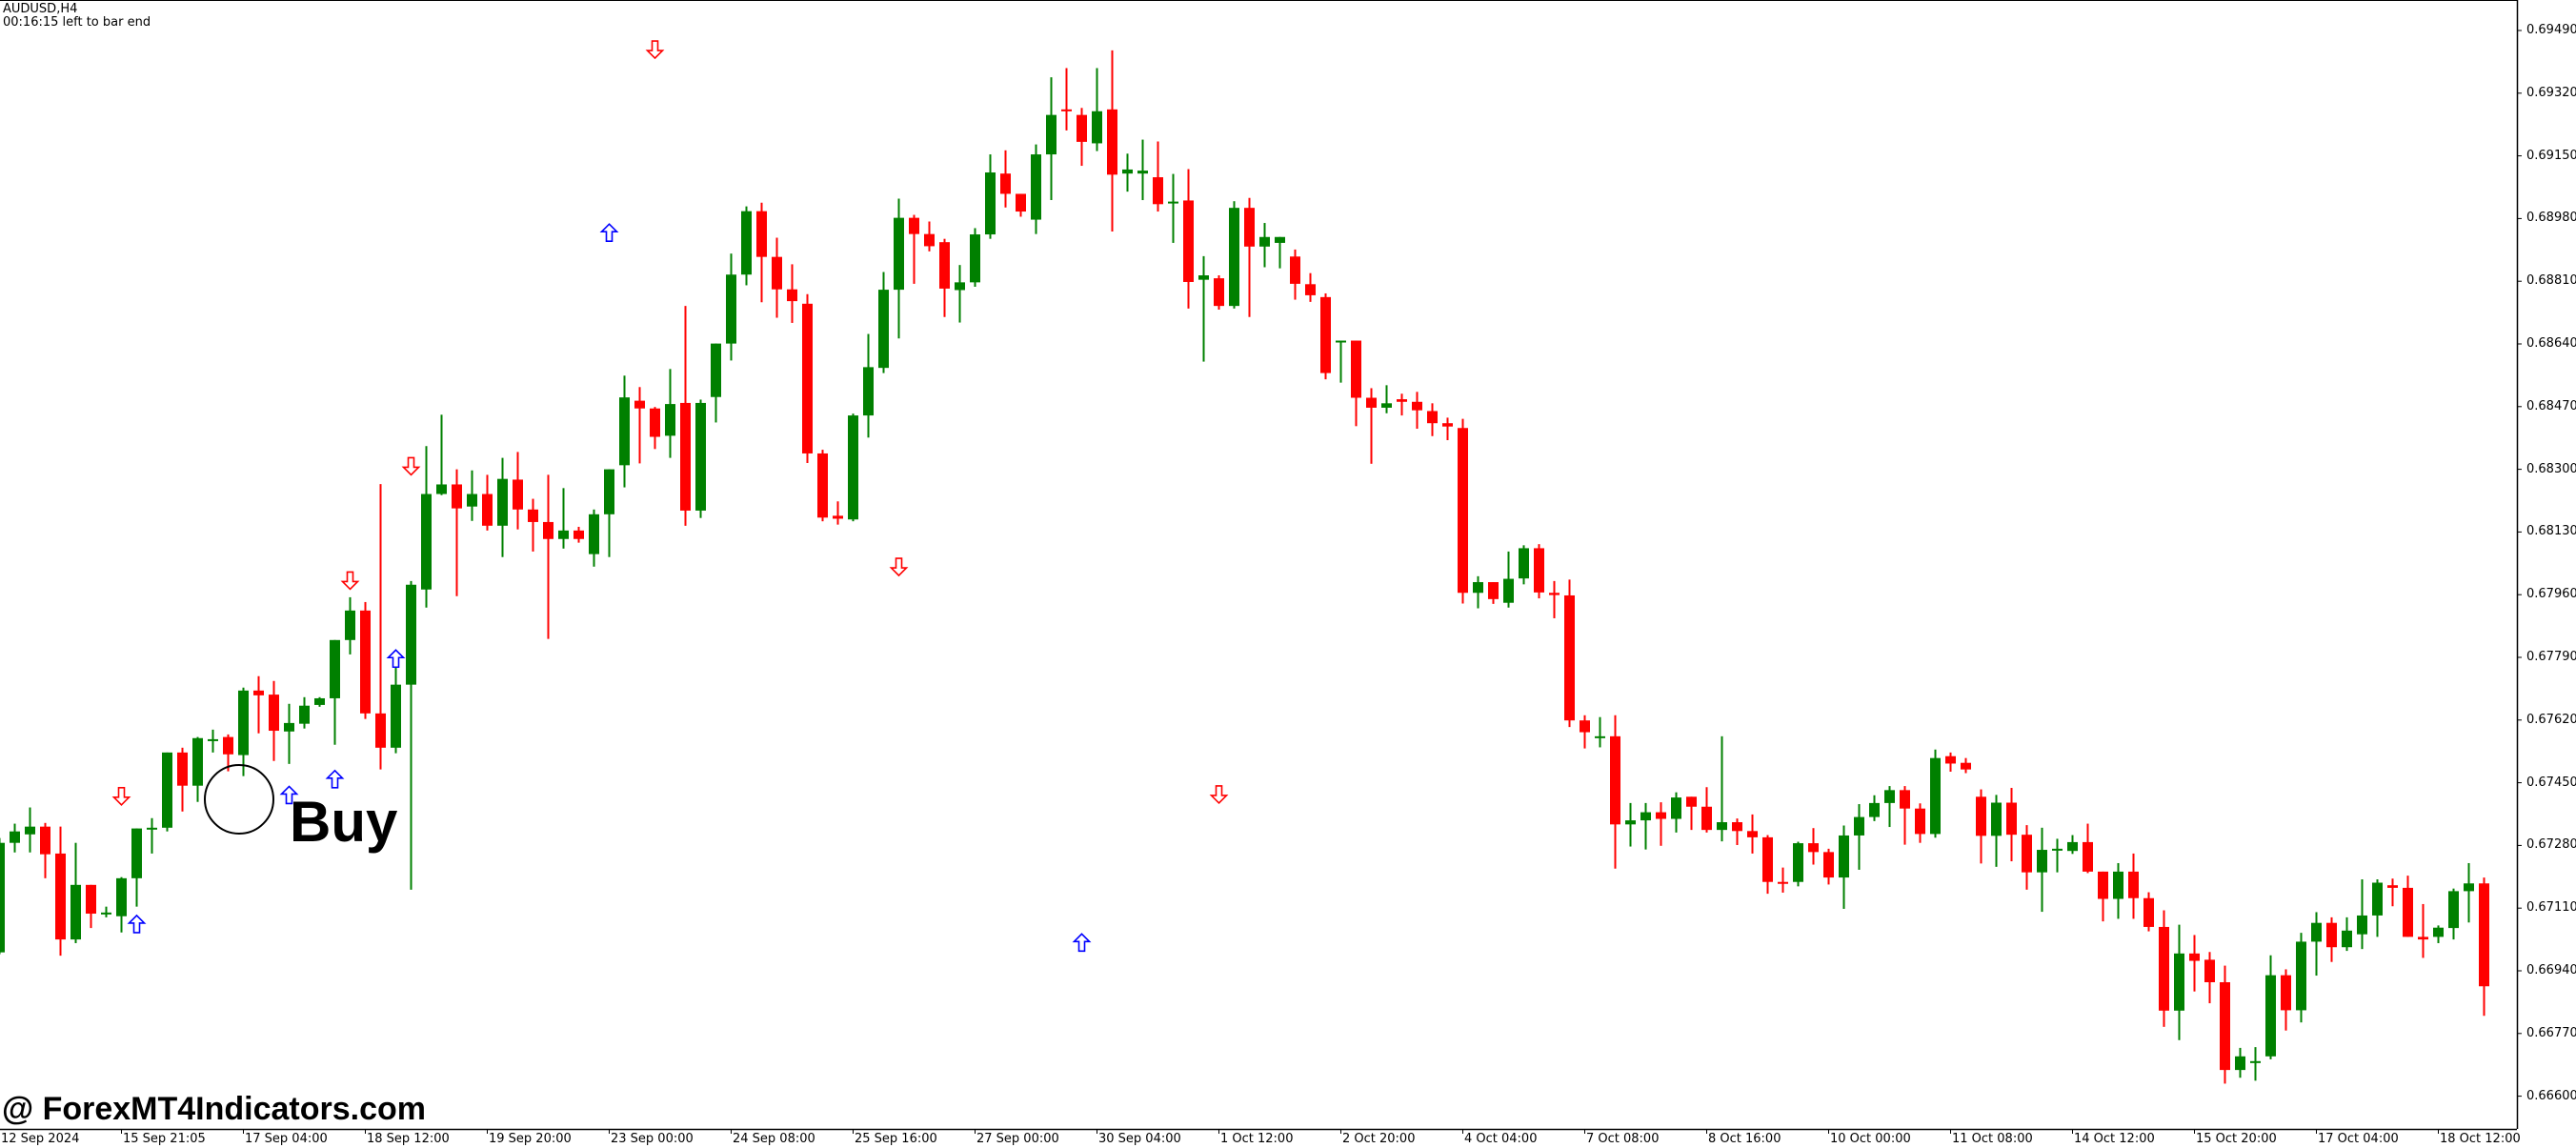  I want to click on time-tick-label: 27 Sep 00:00, so click(1018, 1139).